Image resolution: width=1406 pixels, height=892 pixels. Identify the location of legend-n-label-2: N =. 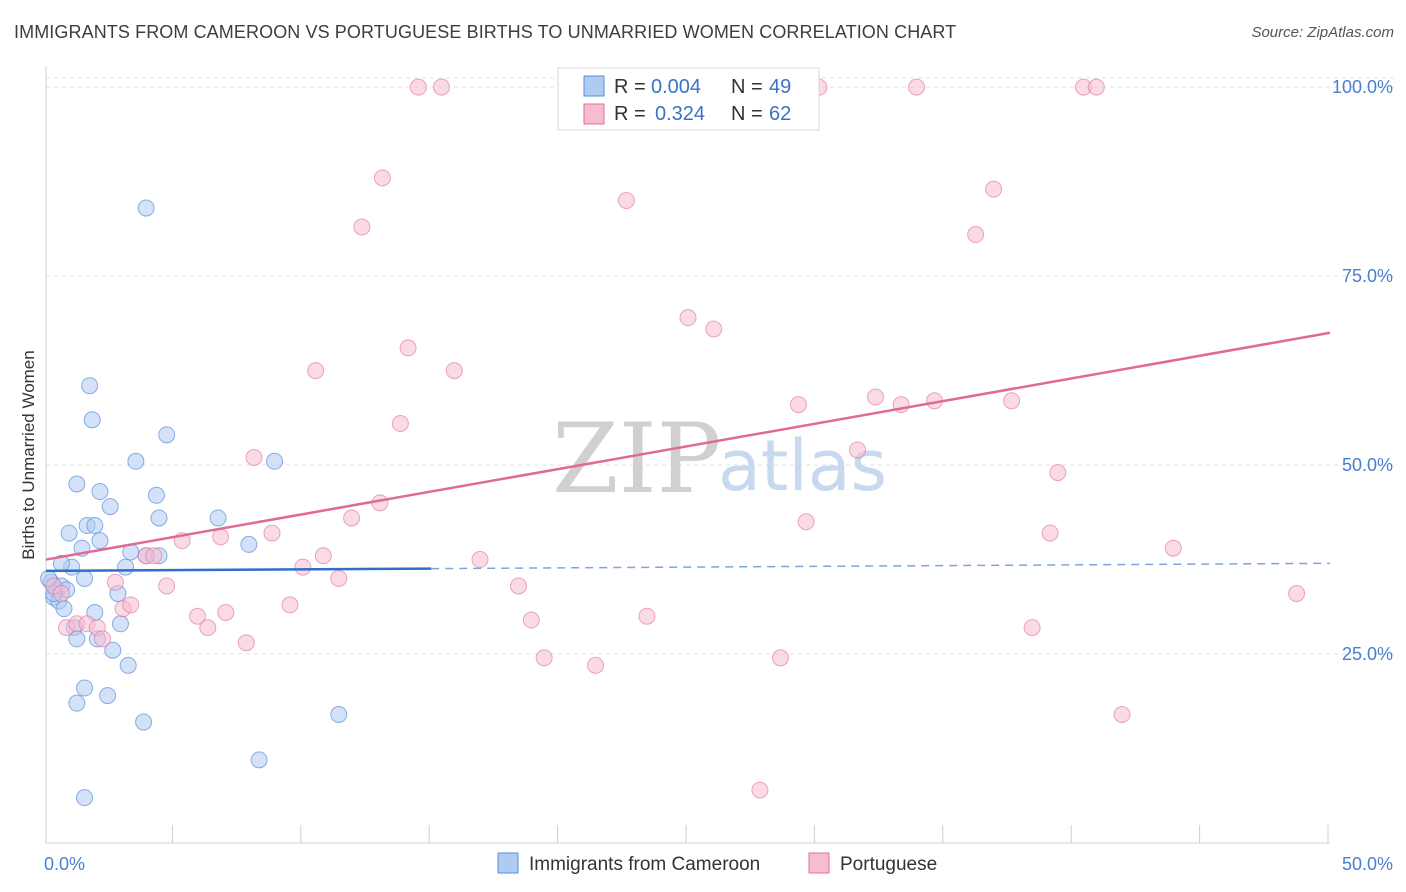
(747, 114).